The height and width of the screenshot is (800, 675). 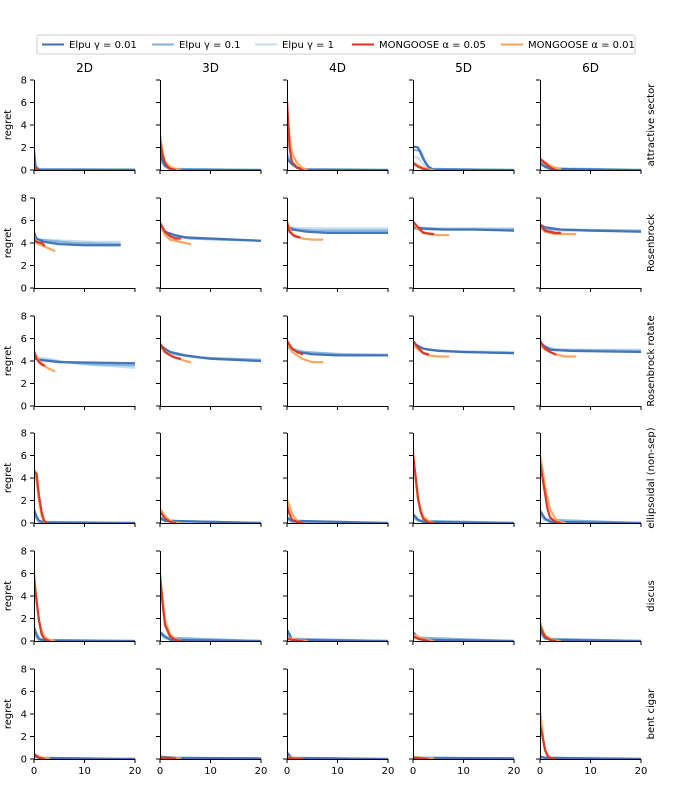 I want to click on legend-entry-1: Elpu γ = 0.01, so click(x=89, y=45).